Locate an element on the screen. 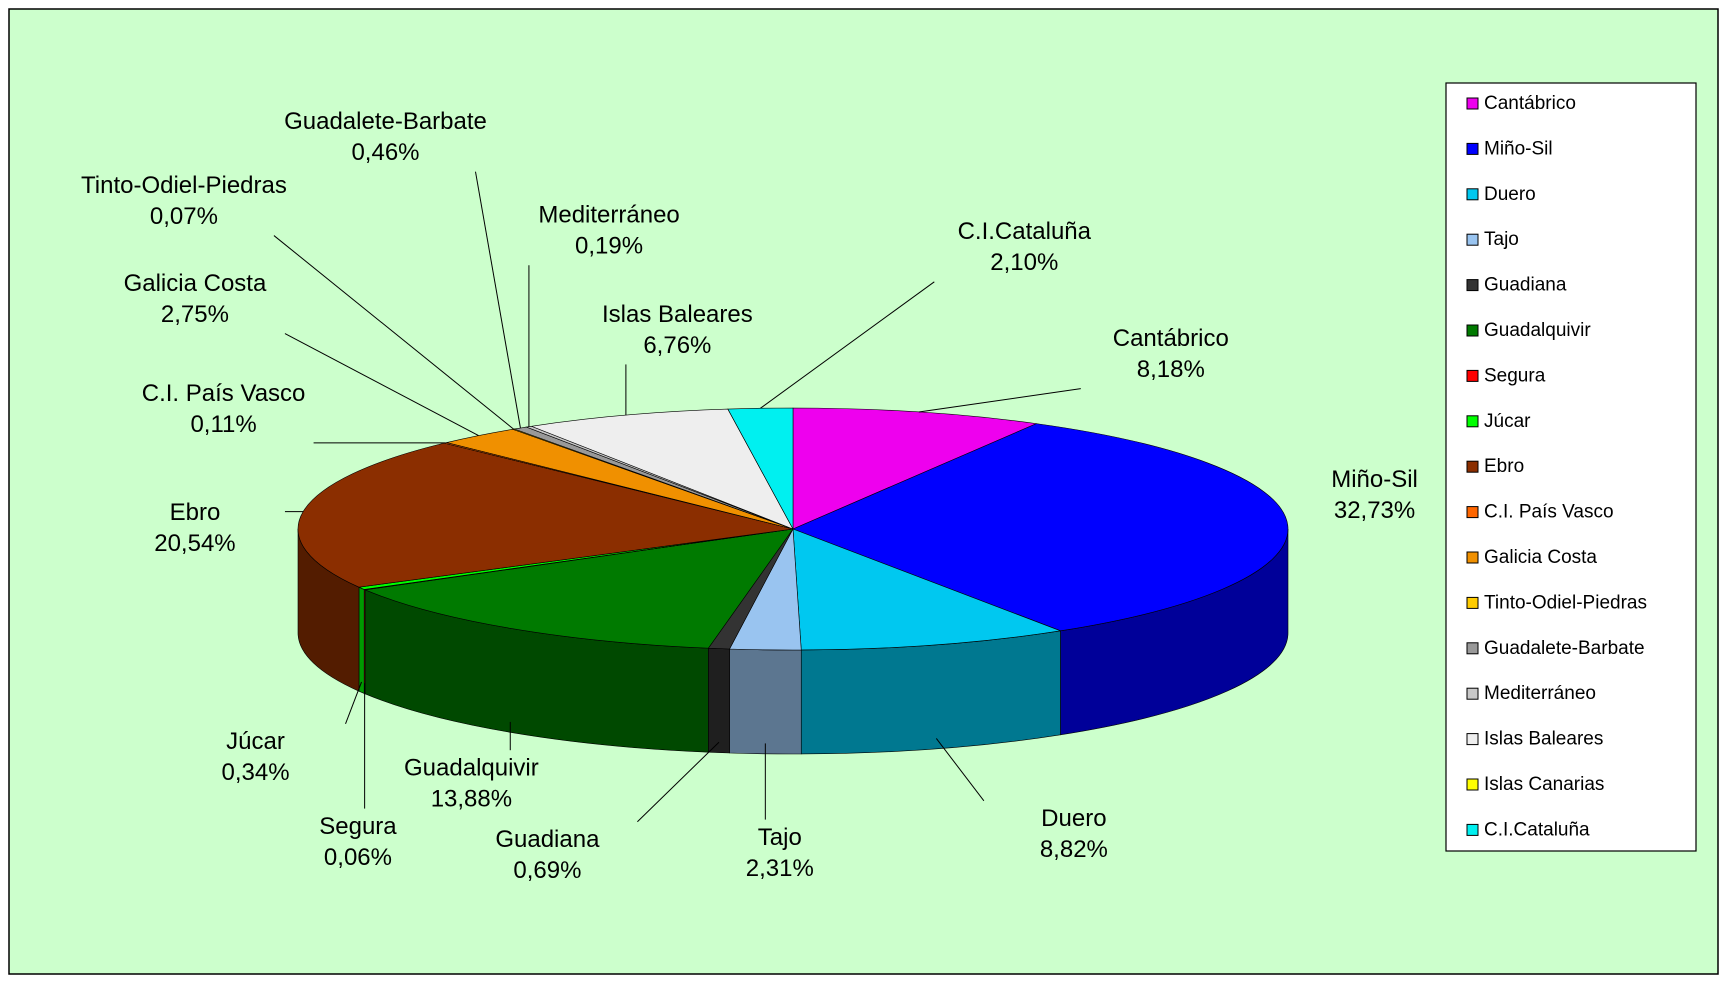 The height and width of the screenshot is (982, 1727). legend-label: Ebro is located at coordinates (1504, 466).